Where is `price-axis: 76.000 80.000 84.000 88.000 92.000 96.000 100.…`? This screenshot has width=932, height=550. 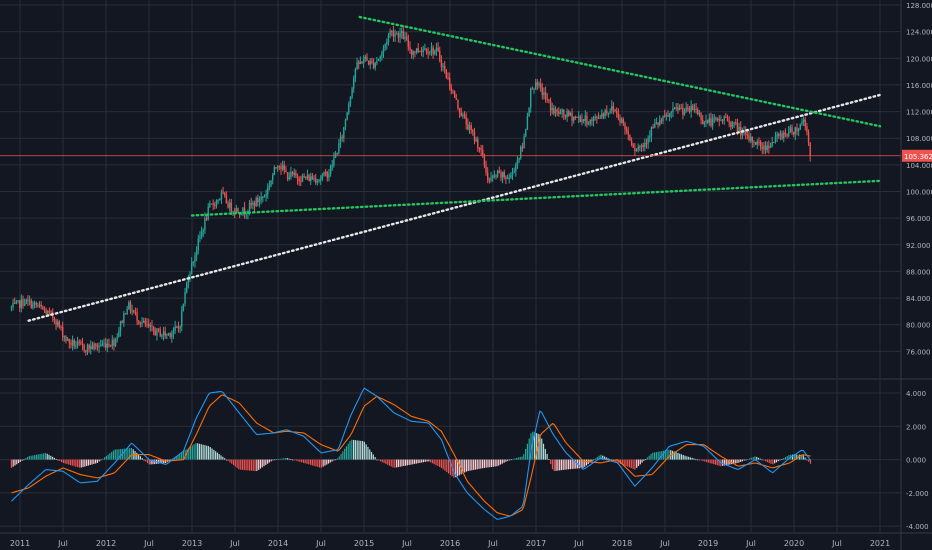 price-axis: 76.000 80.000 84.000 88.000 92.000 96.000 100.… is located at coordinates (919, 179).